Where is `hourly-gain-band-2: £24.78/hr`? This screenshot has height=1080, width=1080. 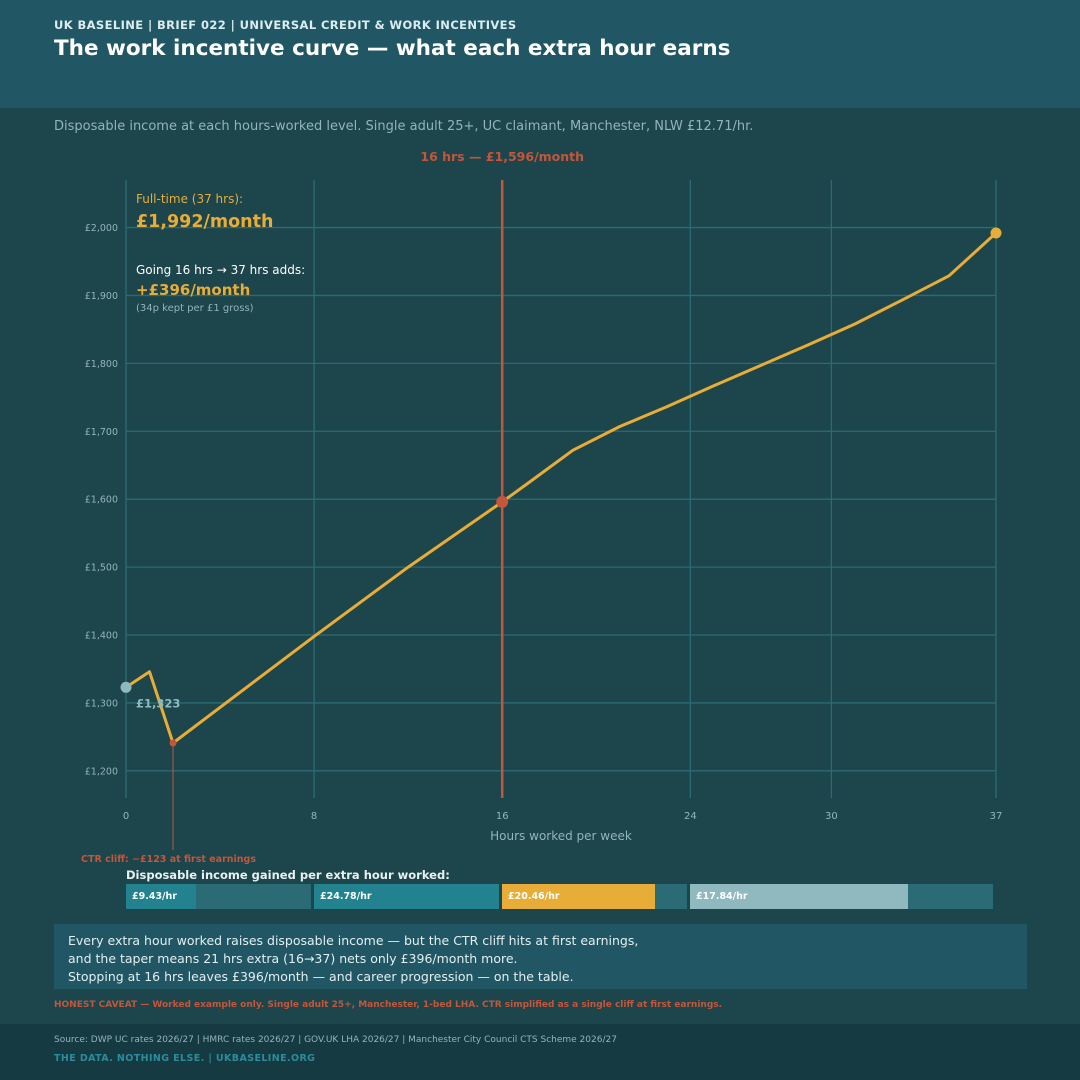 hourly-gain-band-2: £24.78/hr is located at coordinates (406, 896).